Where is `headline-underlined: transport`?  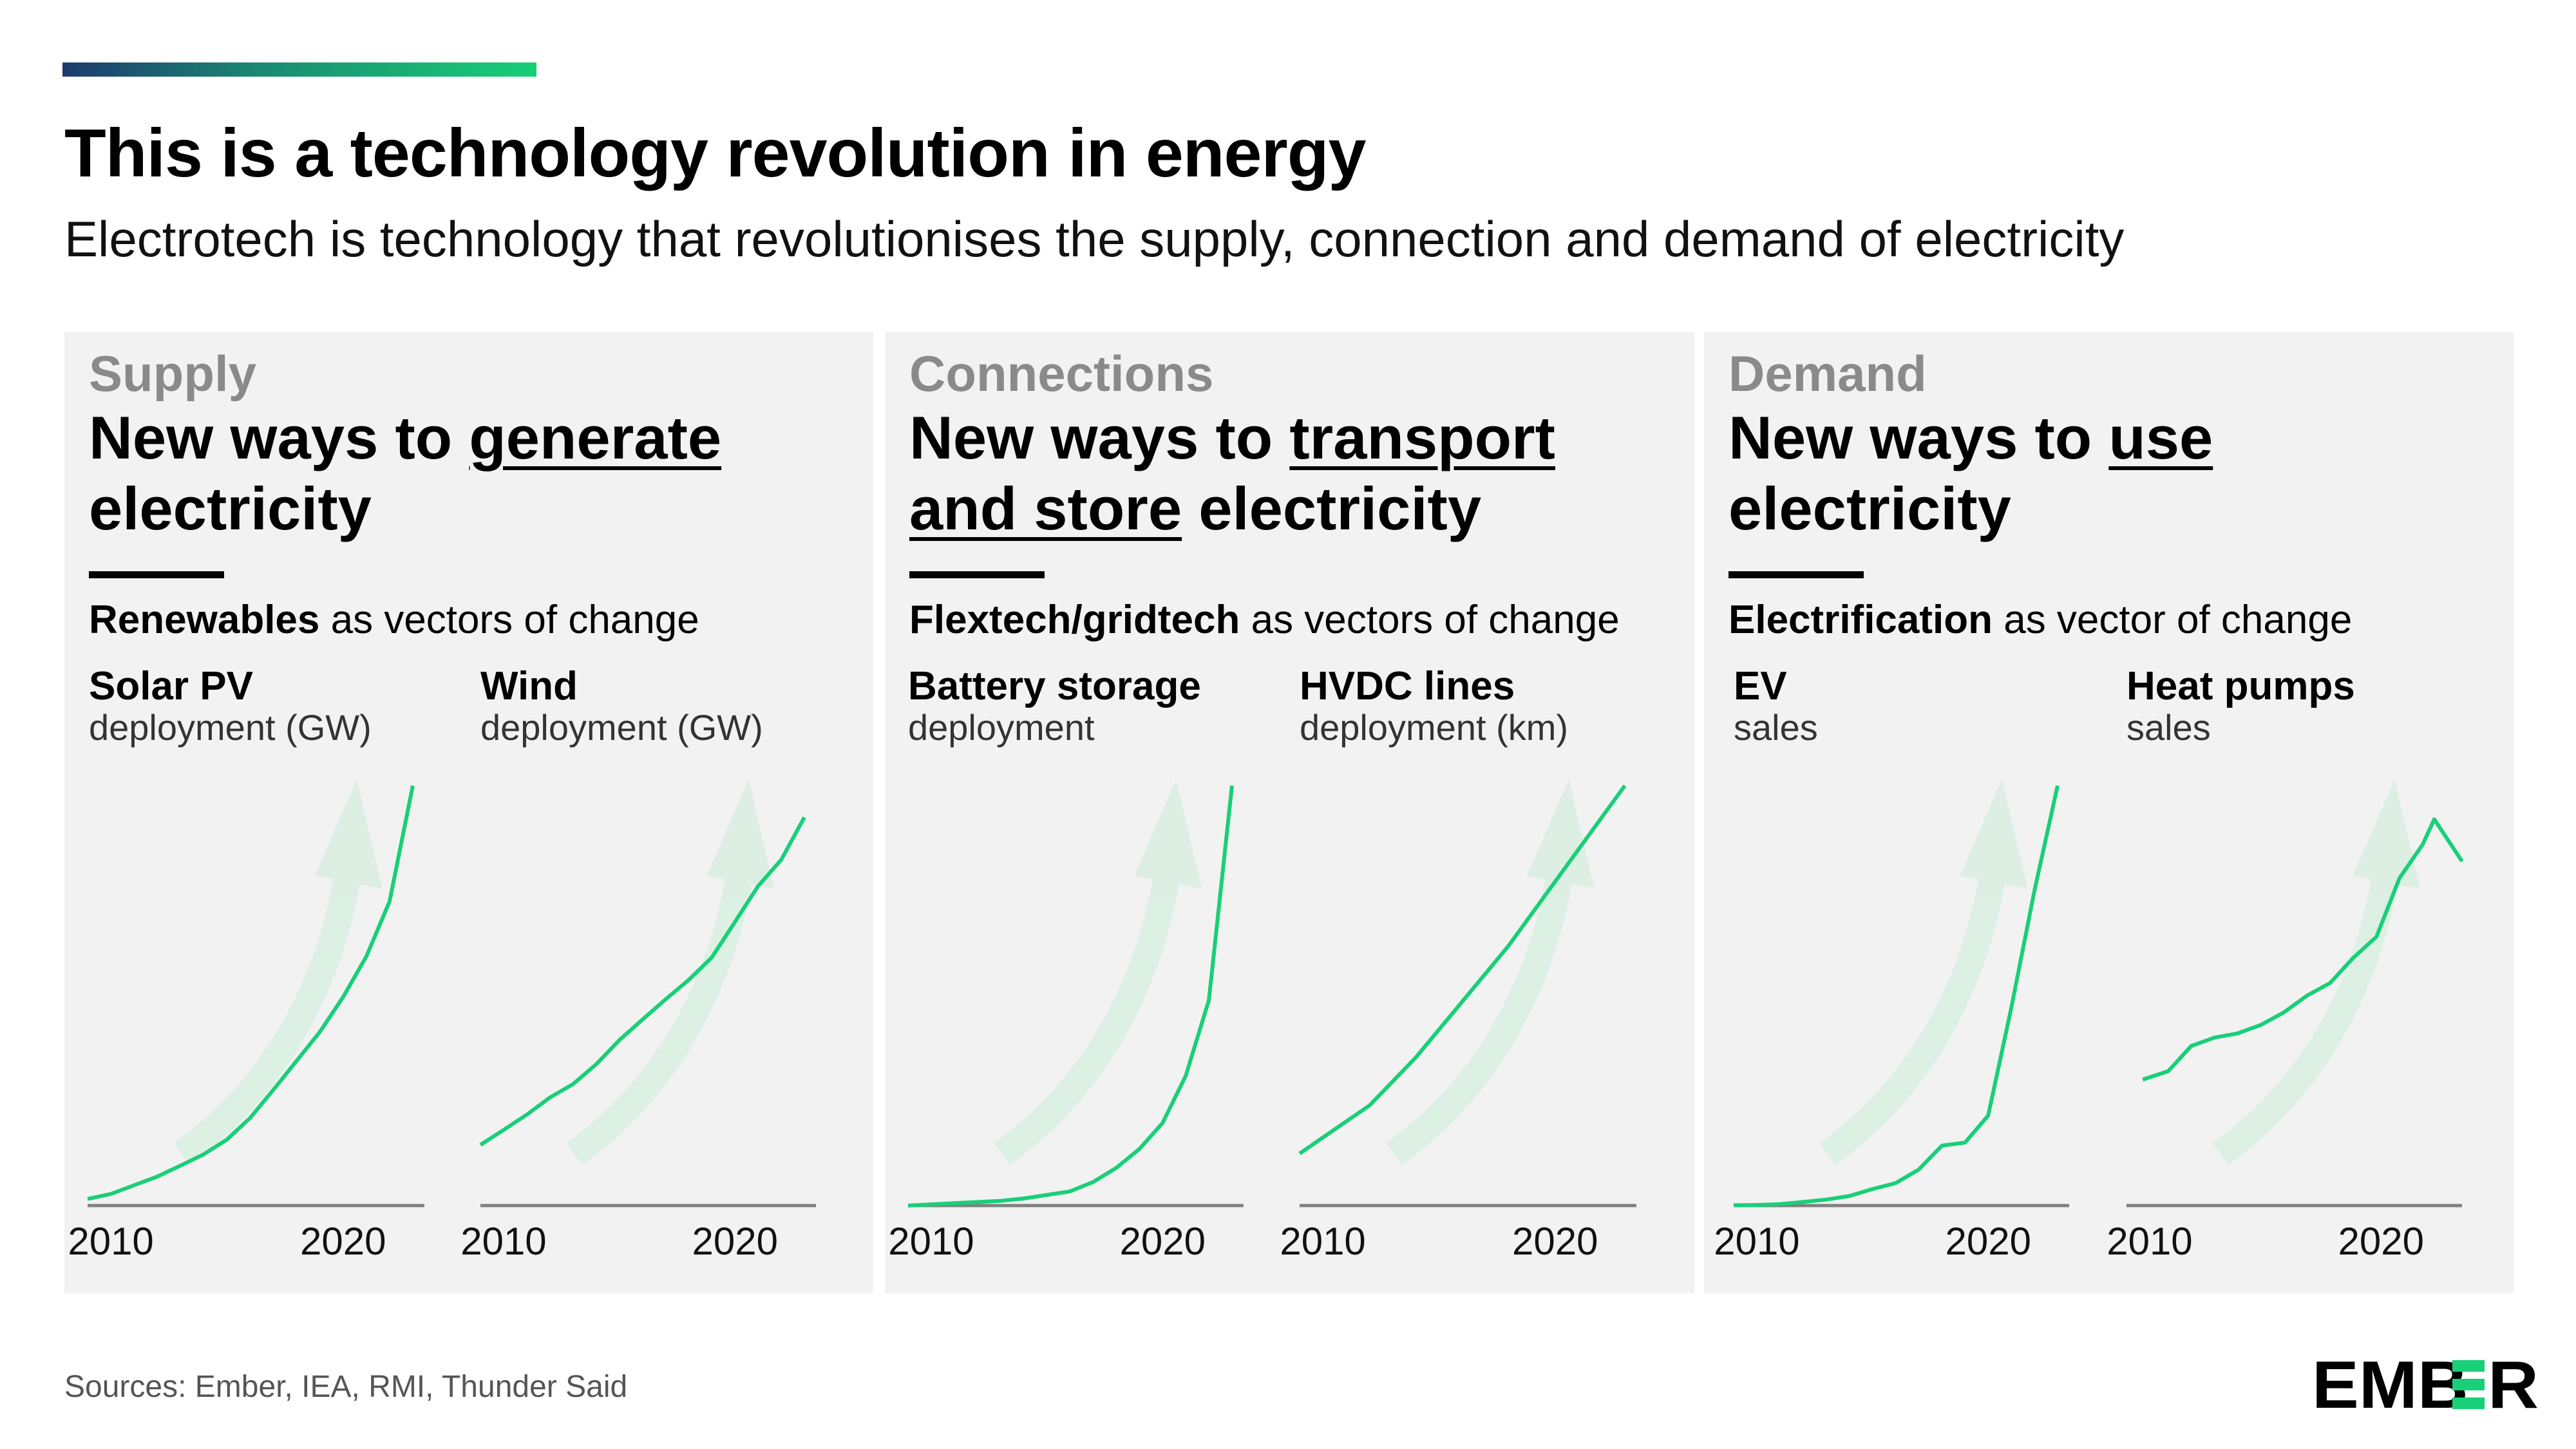
headline-underlined: transport is located at coordinates (1422, 437).